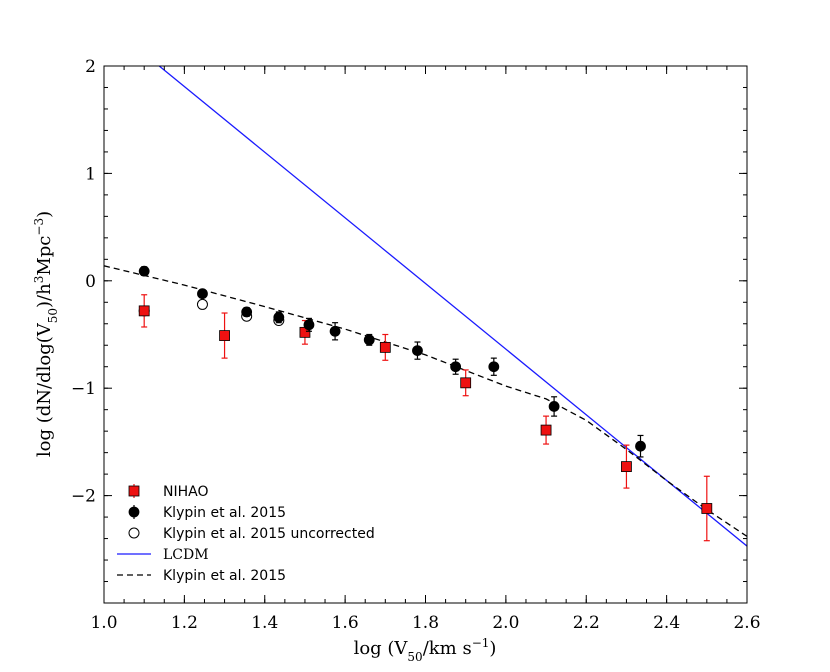 This screenshot has width=830, height=672. Describe the element at coordinates (83, 497) in the screenshot. I see `y-tick-label: −2` at that location.